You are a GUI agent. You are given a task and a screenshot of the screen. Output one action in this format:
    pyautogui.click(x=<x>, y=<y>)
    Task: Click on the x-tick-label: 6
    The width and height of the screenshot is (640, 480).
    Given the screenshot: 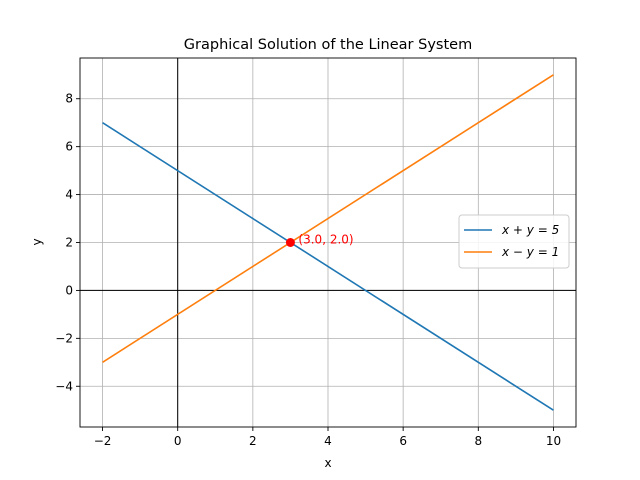 What is the action you would take?
    pyautogui.click(x=403, y=441)
    